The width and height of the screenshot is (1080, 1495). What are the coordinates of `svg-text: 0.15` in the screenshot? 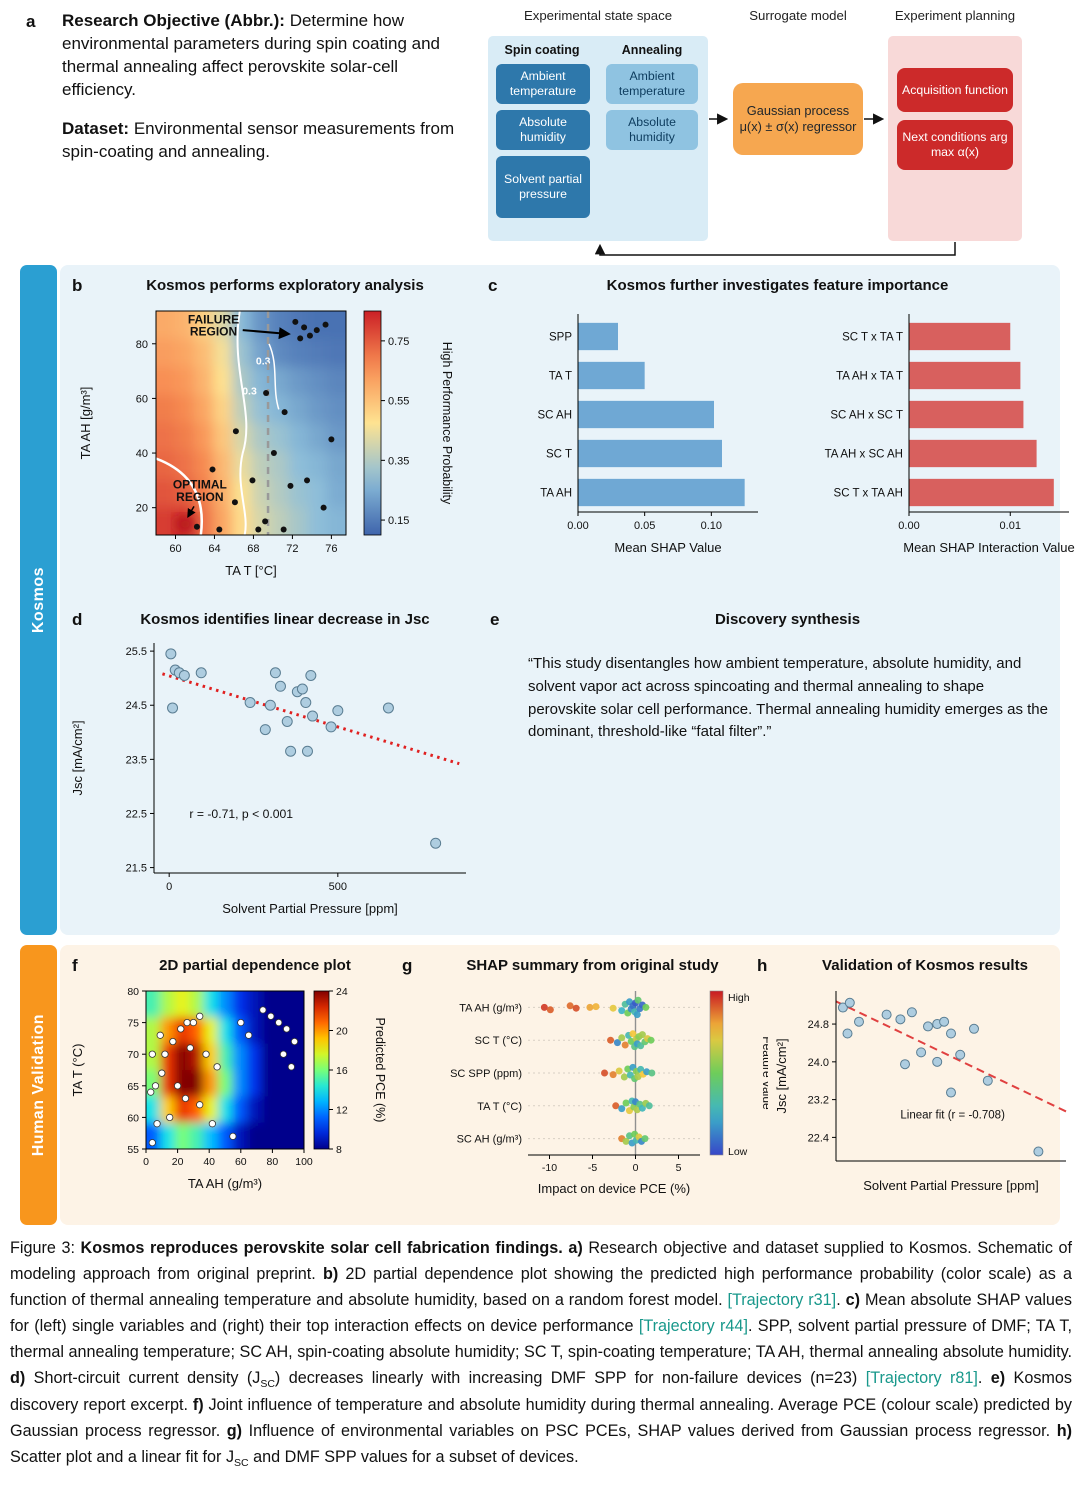 It's located at (398, 521).